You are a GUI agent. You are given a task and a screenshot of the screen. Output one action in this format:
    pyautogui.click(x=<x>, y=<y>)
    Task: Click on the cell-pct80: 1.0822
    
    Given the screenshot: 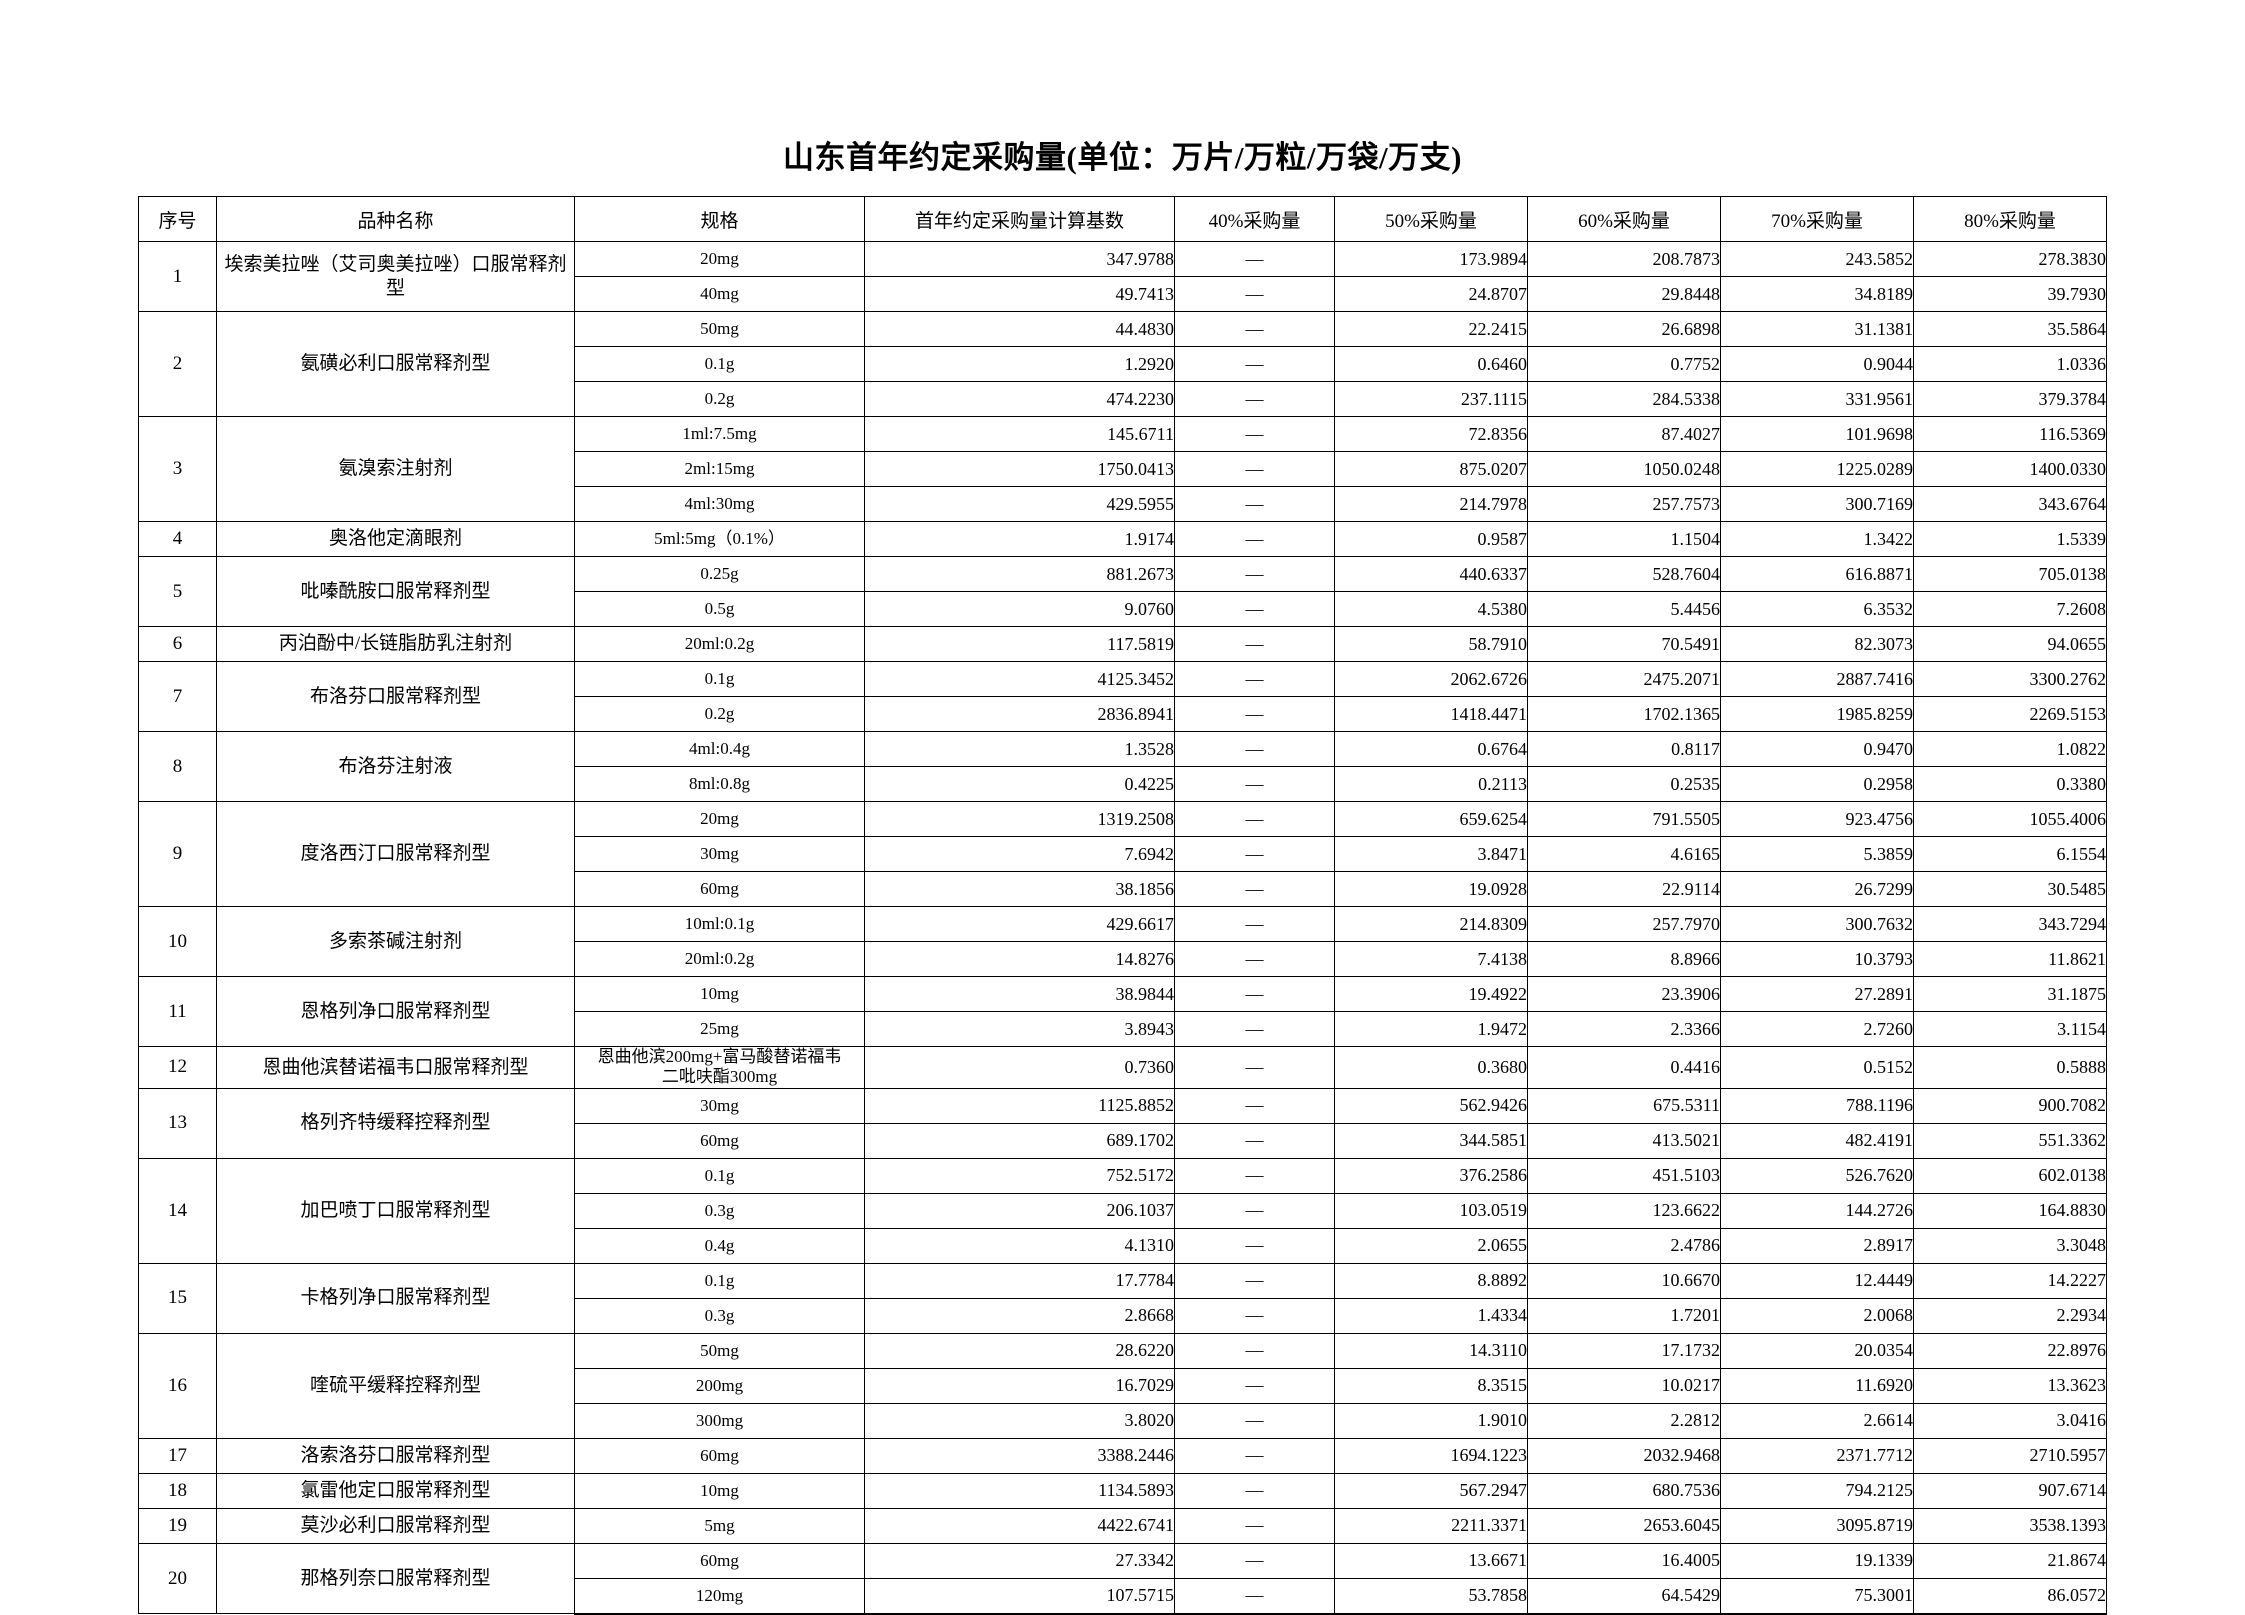 What is the action you would take?
    pyautogui.click(x=2010, y=749)
    